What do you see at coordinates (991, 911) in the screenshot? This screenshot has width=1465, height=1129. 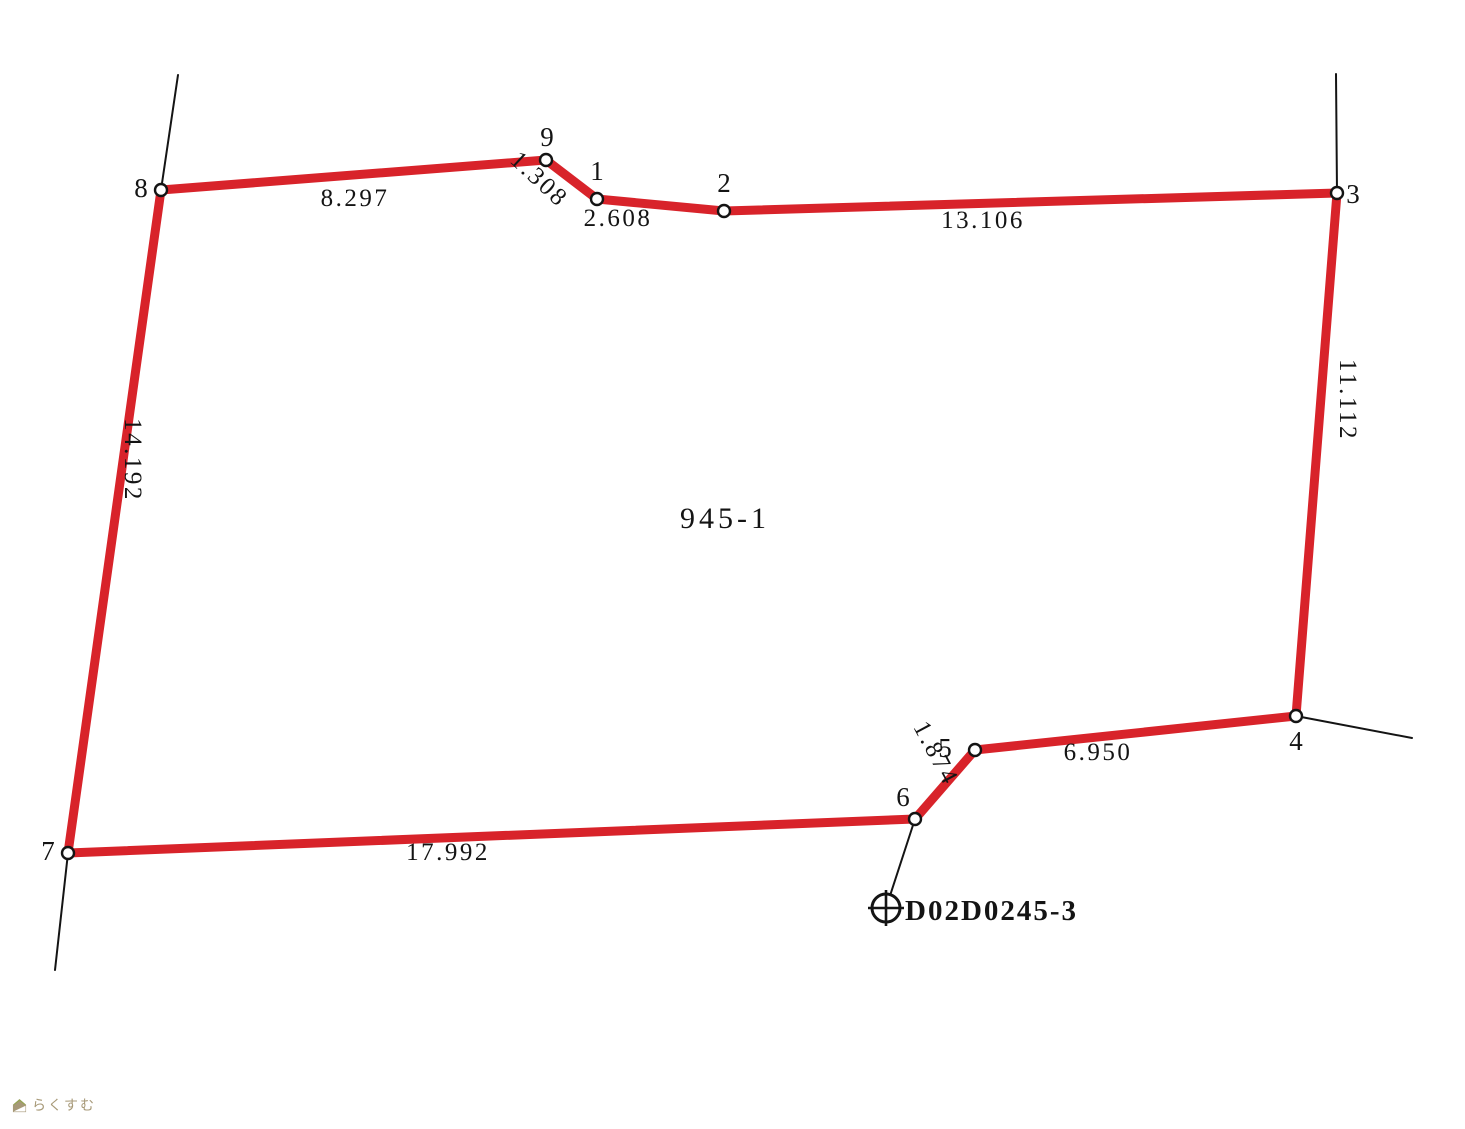 I see `benchmark-label: D02D0245-3` at bounding box center [991, 911].